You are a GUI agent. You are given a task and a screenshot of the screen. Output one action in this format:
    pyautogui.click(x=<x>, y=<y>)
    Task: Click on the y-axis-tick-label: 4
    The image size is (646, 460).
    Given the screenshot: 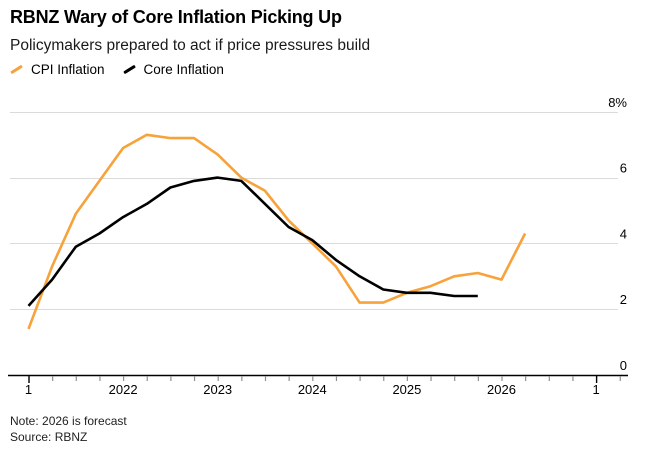 What is the action you would take?
    pyautogui.click(x=623, y=233)
    